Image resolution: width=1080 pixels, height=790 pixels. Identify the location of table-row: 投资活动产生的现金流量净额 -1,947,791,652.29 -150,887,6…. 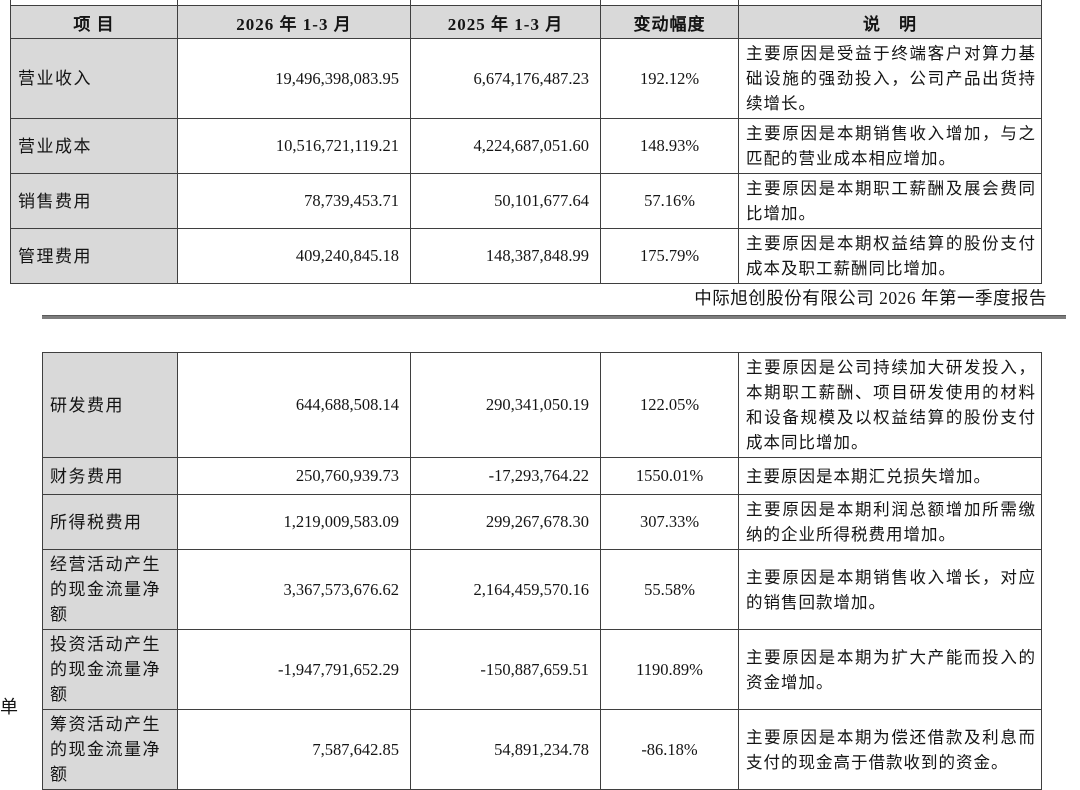
(542, 669).